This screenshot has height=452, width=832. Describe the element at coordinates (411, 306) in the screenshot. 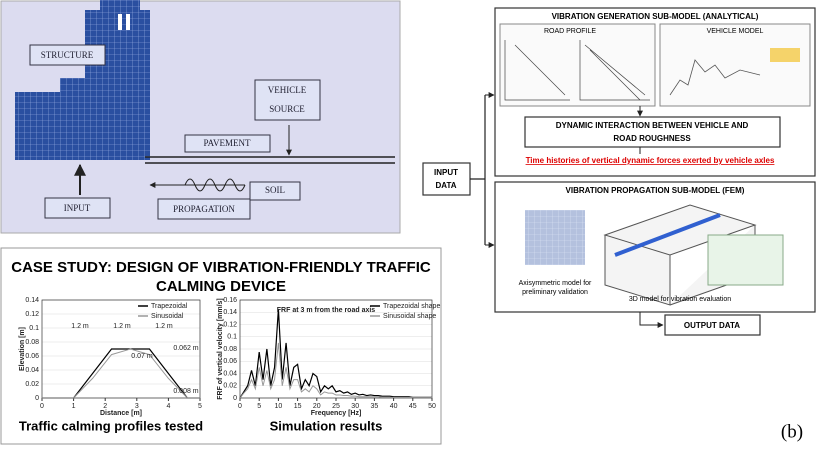

I see `legend-label: Trapezoidal shape` at that location.